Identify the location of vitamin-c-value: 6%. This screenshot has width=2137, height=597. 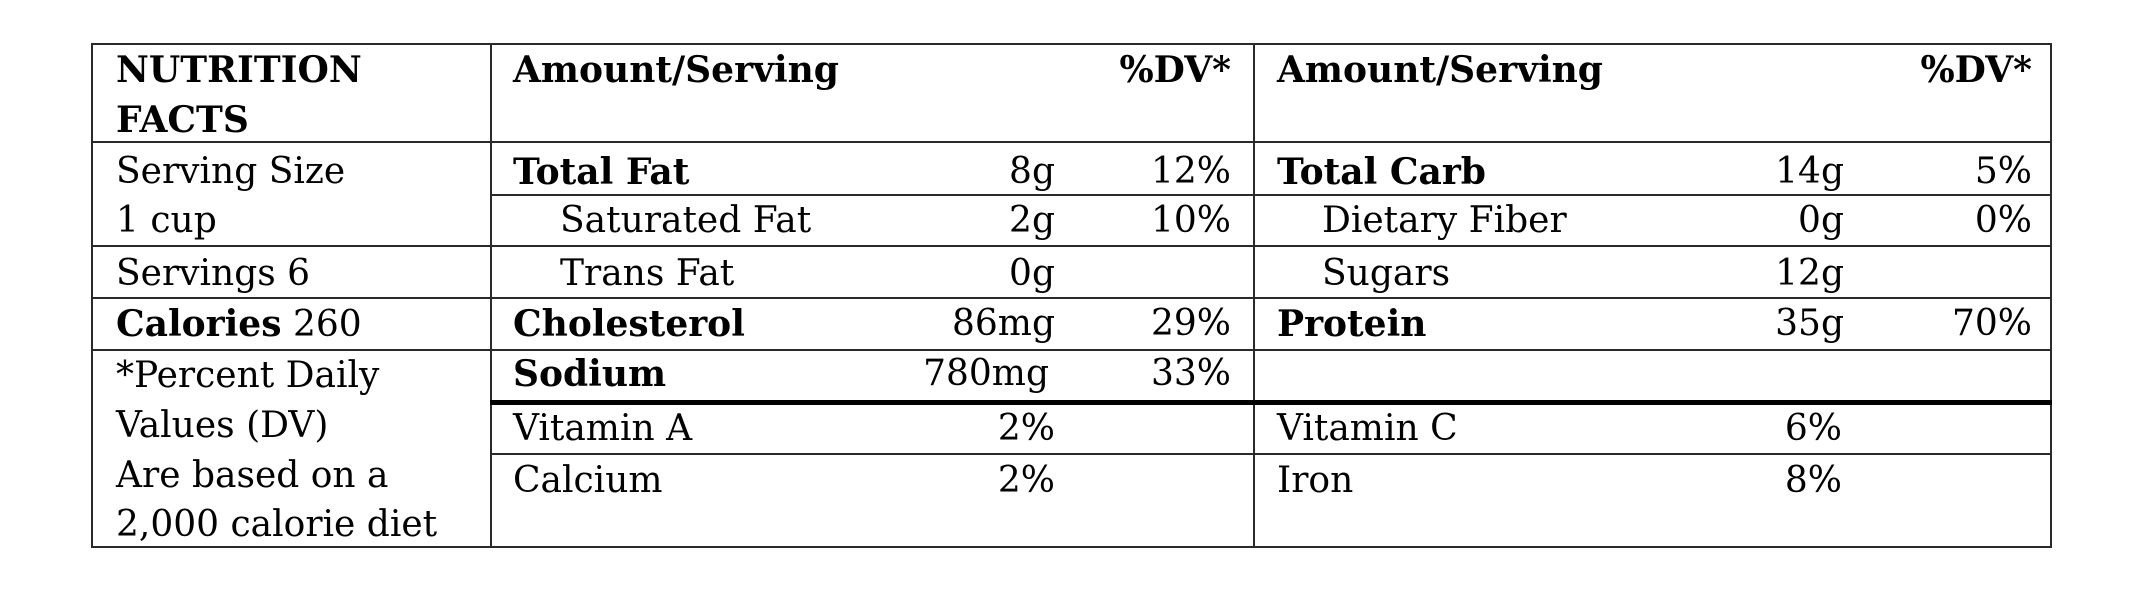
(1813, 428).